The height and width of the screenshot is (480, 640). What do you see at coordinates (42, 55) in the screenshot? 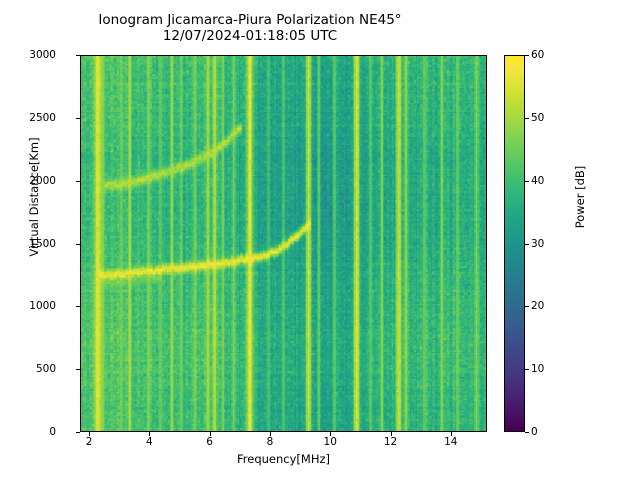
I see `y-axis-tick-label: 3000` at bounding box center [42, 55].